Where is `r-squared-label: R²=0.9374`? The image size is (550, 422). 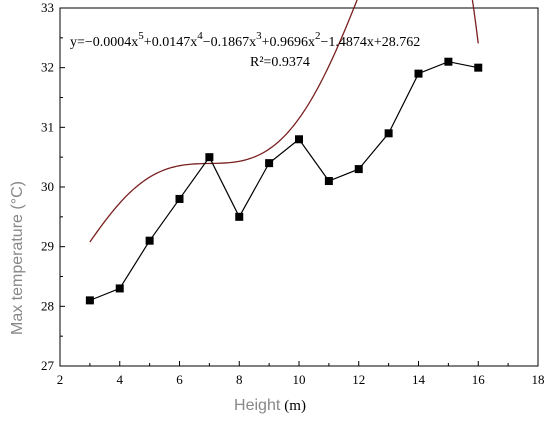
r-squared-label: R²=0.9374 is located at coordinates (280, 62).